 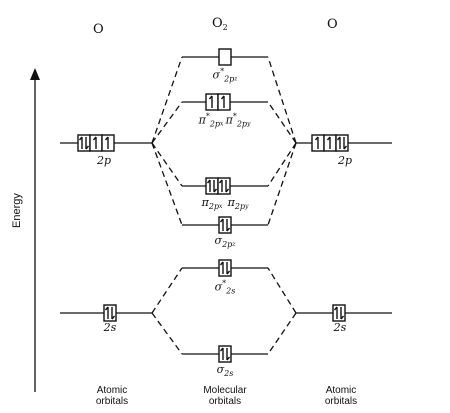 What do you see at coordinates (340, 327) in the screenshot?
I see `right-2s-label: 2s` at bounding box center [340, 327].